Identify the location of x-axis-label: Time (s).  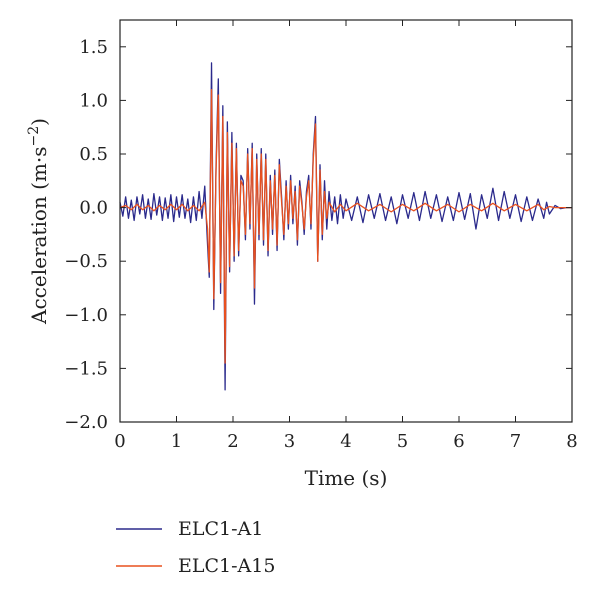
(346, 478).